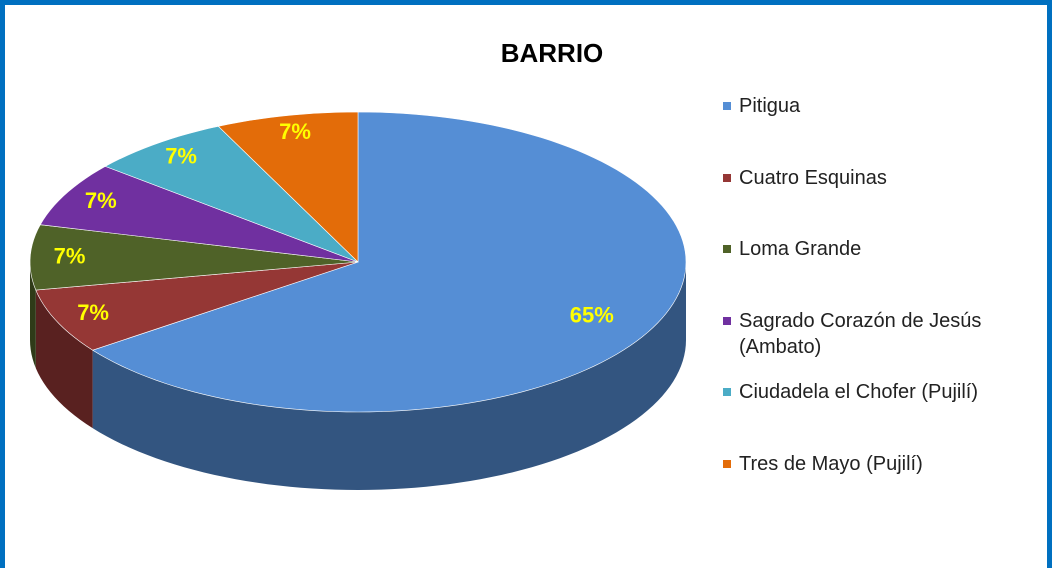 The image size is (1052, 568). Describe the element at coordinates (860, 333) in the screenshot. I see `legend-label: Sagrado Corazón de Jesús (Ambato)` at that location.